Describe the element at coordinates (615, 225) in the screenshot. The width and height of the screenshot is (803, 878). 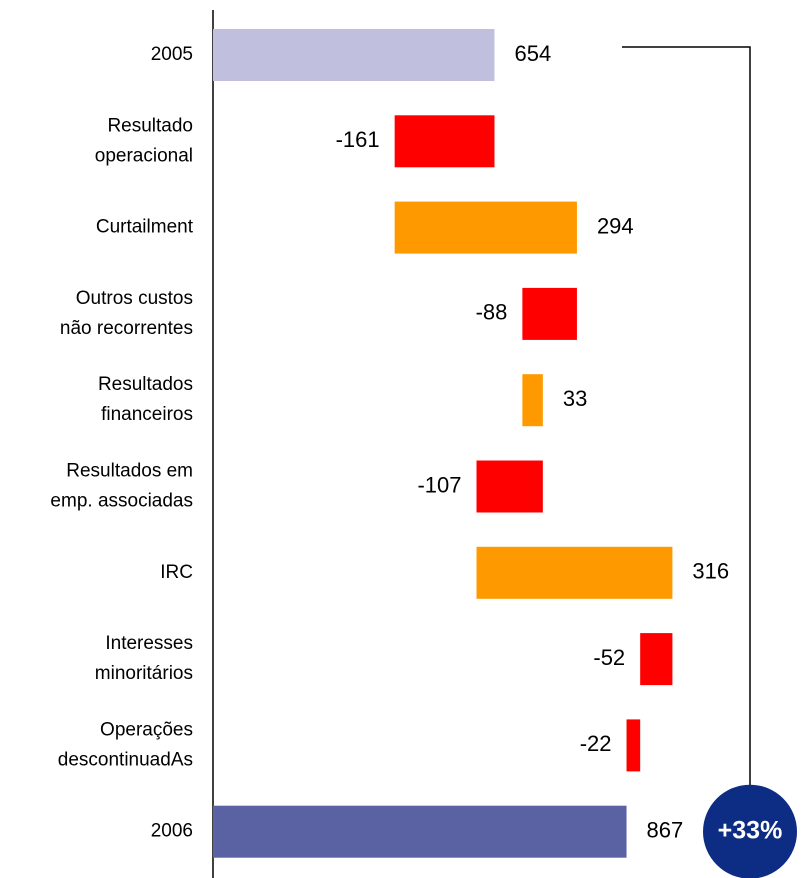
I see `value-label: 294` at that location.